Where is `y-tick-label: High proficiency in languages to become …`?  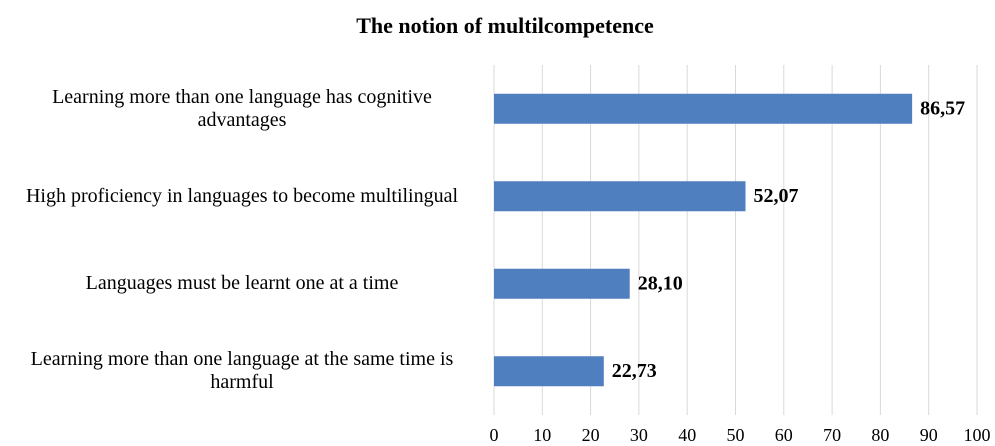
y-tick-label: High proficiency in languages to become … is located at coordinates (242, 195).